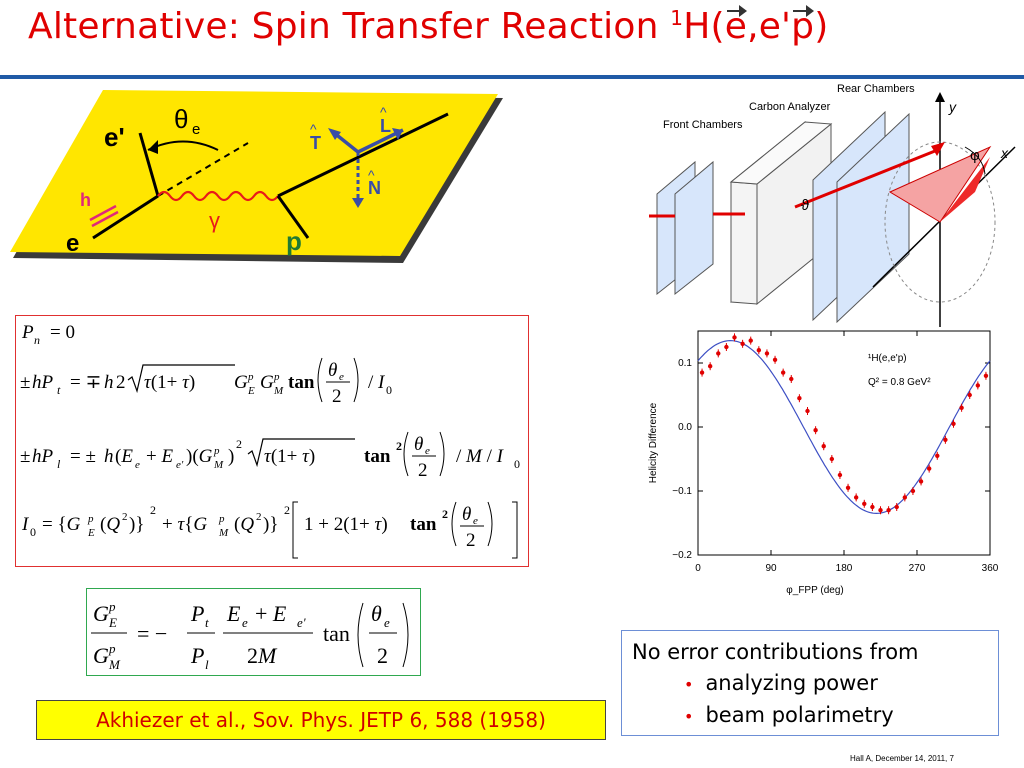 This screenshot has width=1024, height=768. What do you see at coordinates (184, 524) in the screenshot?
I see `svg-text: + τ{G` at bounding box center [184, 524].